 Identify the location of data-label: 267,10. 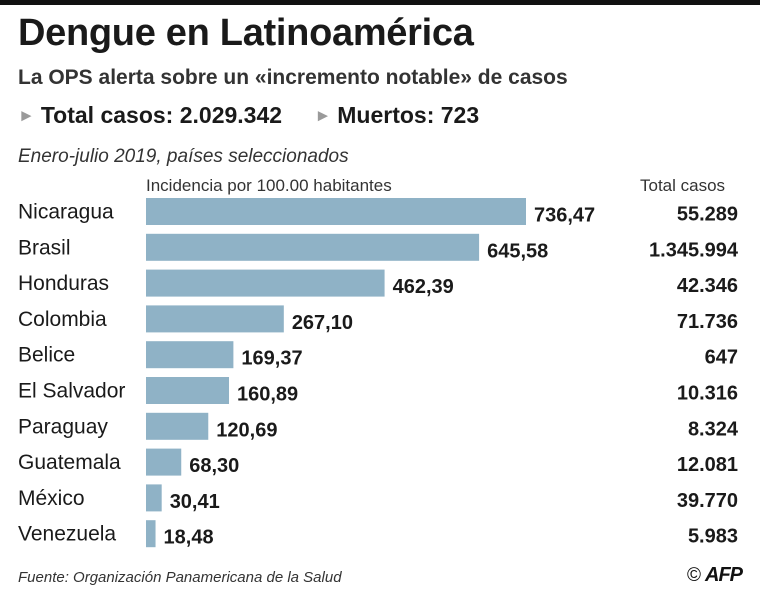
(322, 323).